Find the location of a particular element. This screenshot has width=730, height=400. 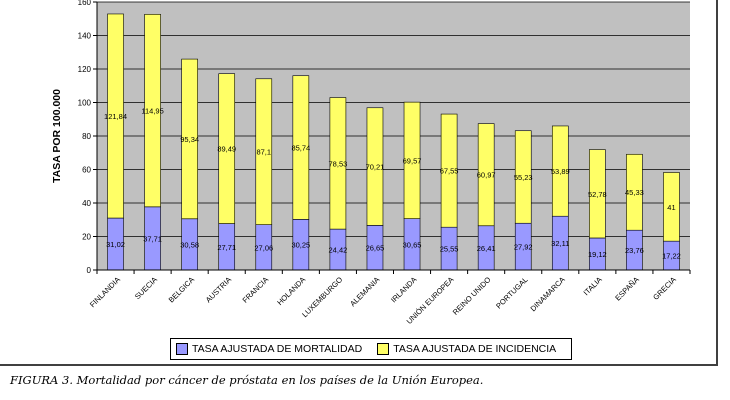

x-tick-label: ITALIA is located at coordinates (593, 286).